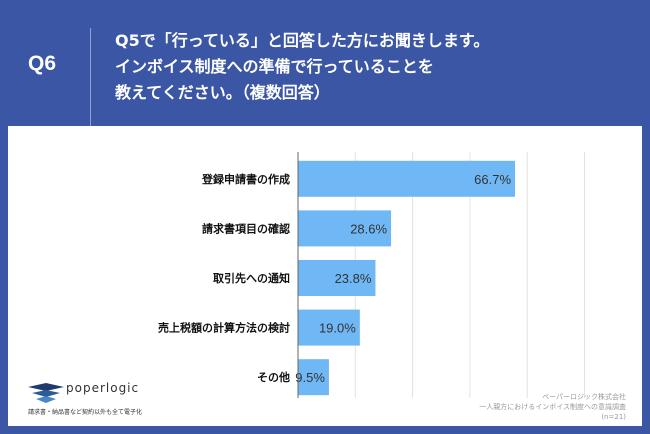  Describe the element at coordinates (353, 278) in the screenshot. I see `value-label: 23.8%` at that location.